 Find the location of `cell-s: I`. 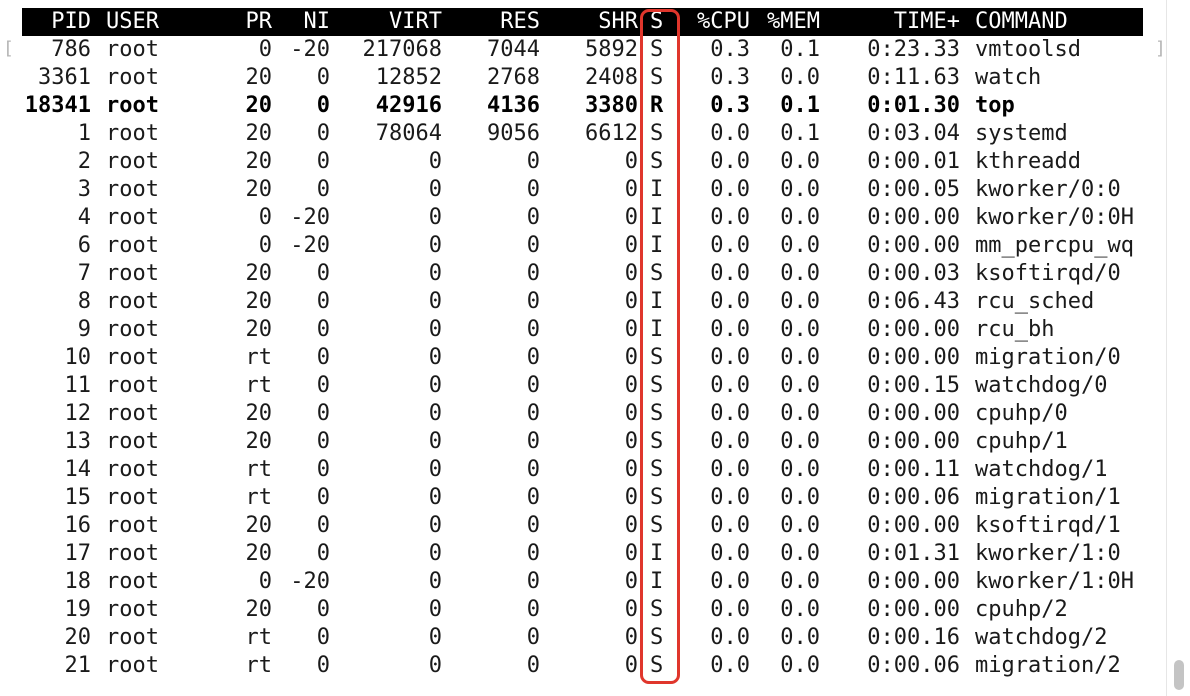

cell-s: I is located at coordinates (657, 553).